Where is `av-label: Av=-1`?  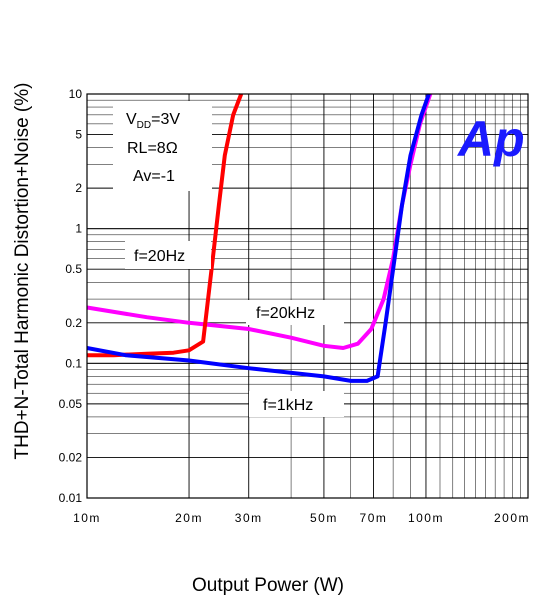 av-label: Av=-1 is located at coordinates (154, 176).